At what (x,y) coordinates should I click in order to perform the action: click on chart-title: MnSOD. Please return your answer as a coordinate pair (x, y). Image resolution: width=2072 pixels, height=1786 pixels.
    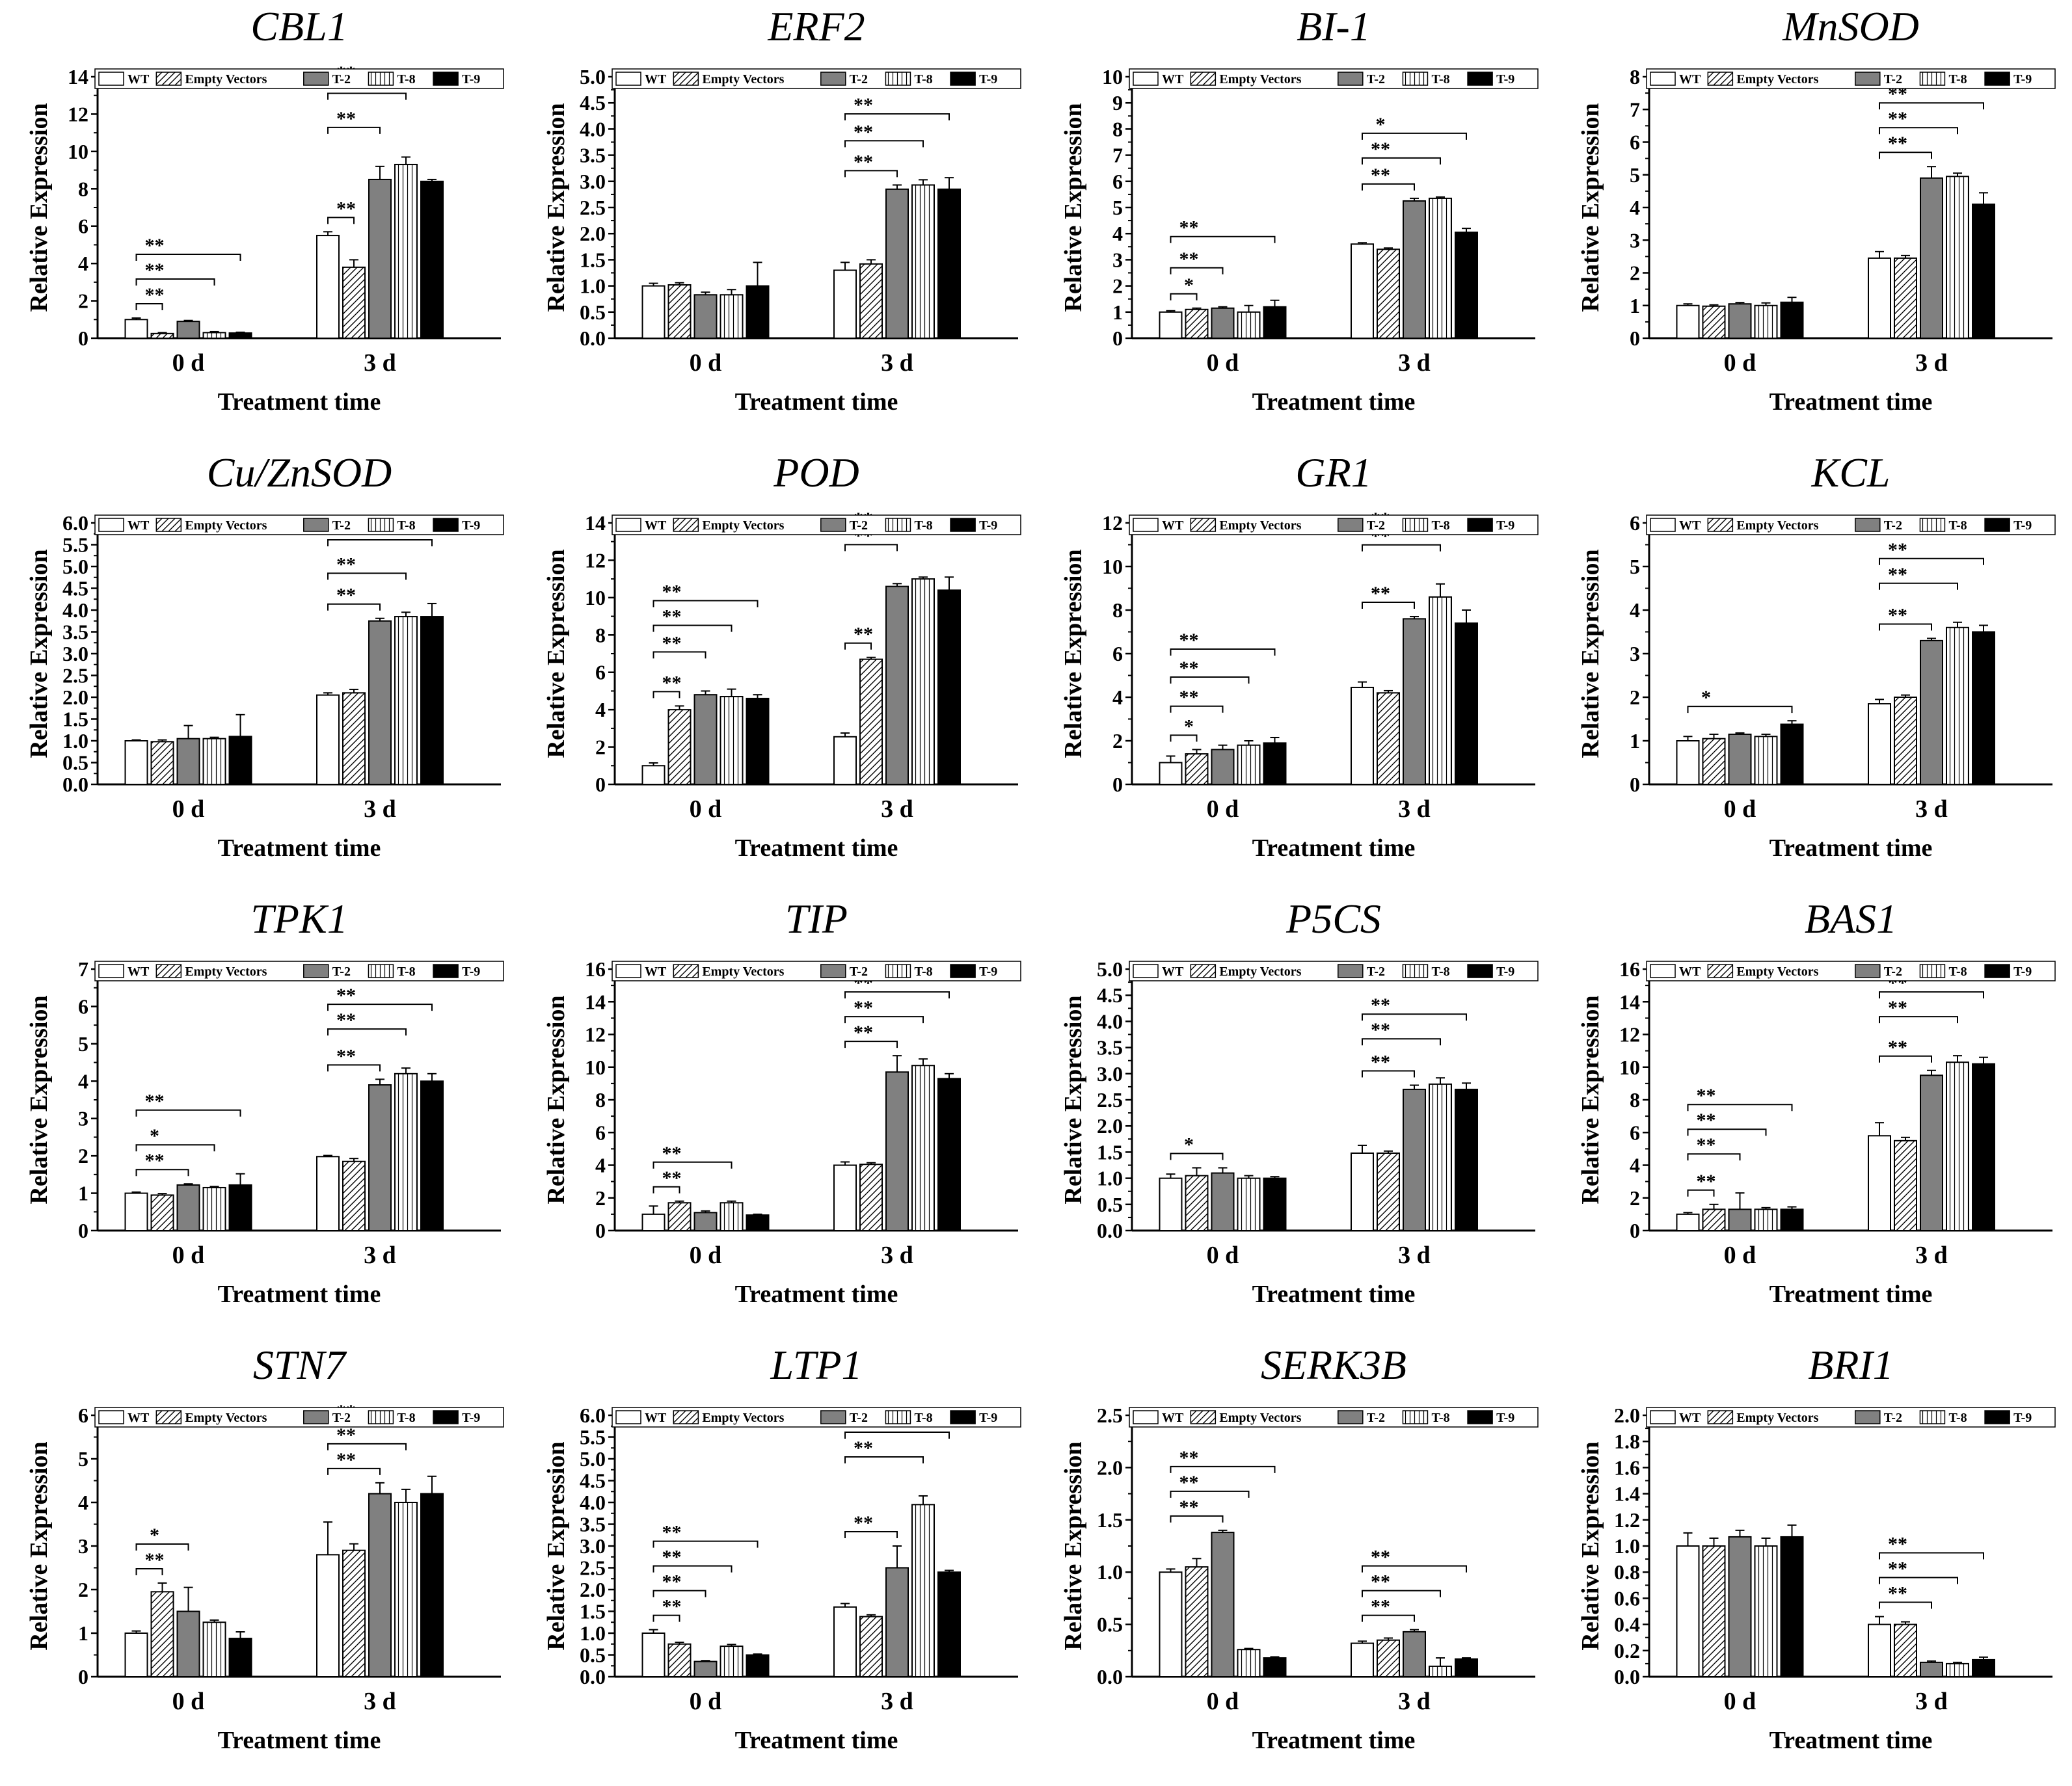
    Looking at the image, I should click on (1850, 26).